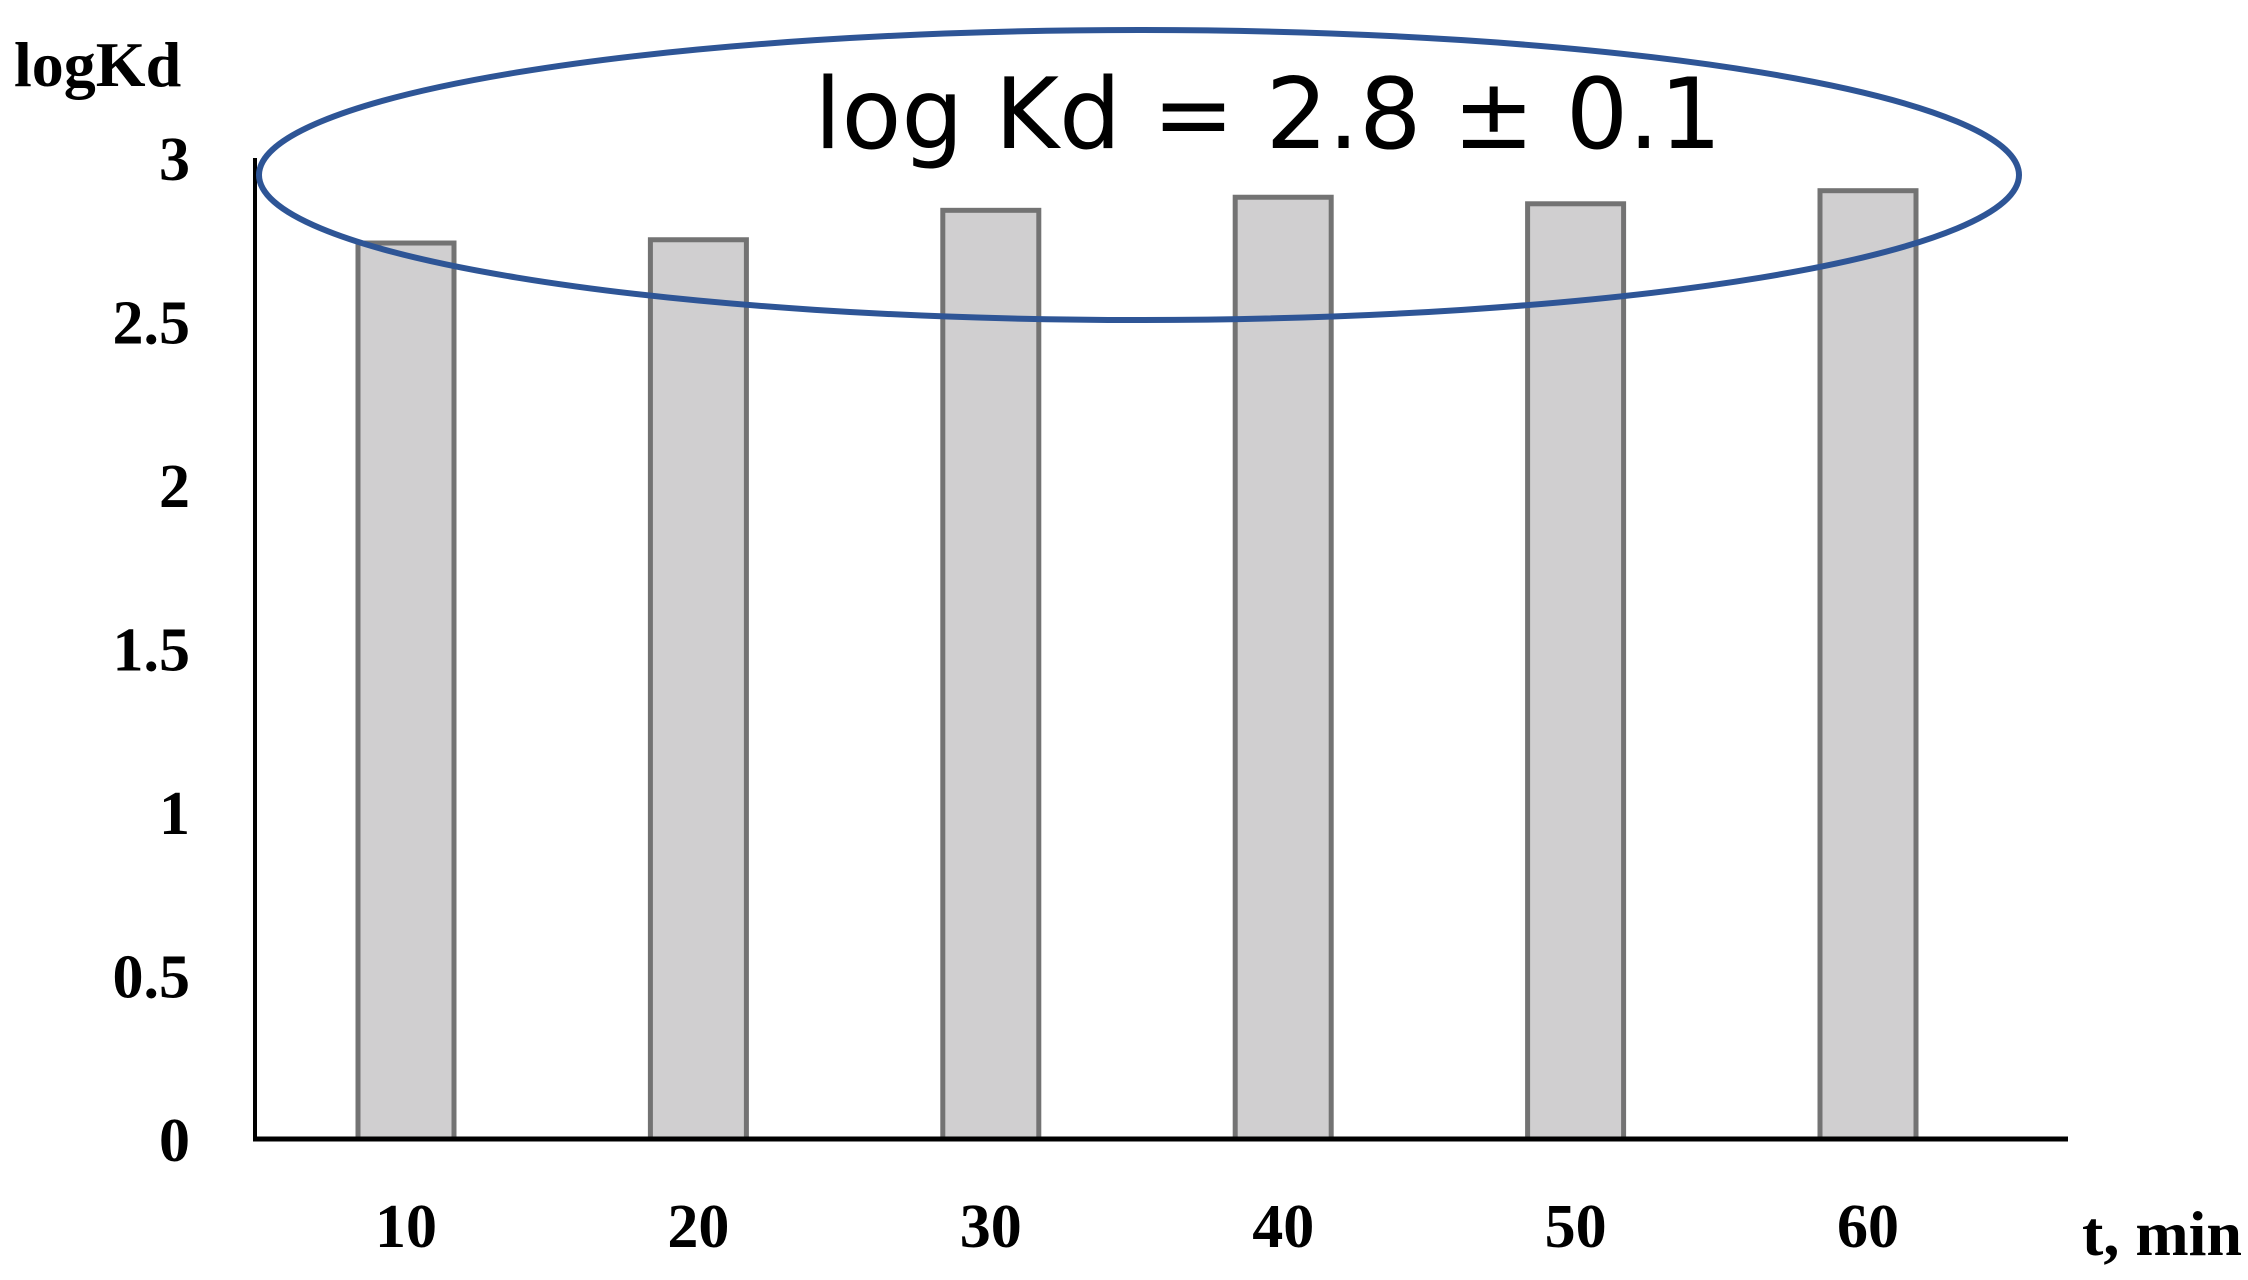  What do you see at coordinates (1868, 1227) in the screenshot?
I see `x-tick-label: 60` at bounding box center [1868, 1227].